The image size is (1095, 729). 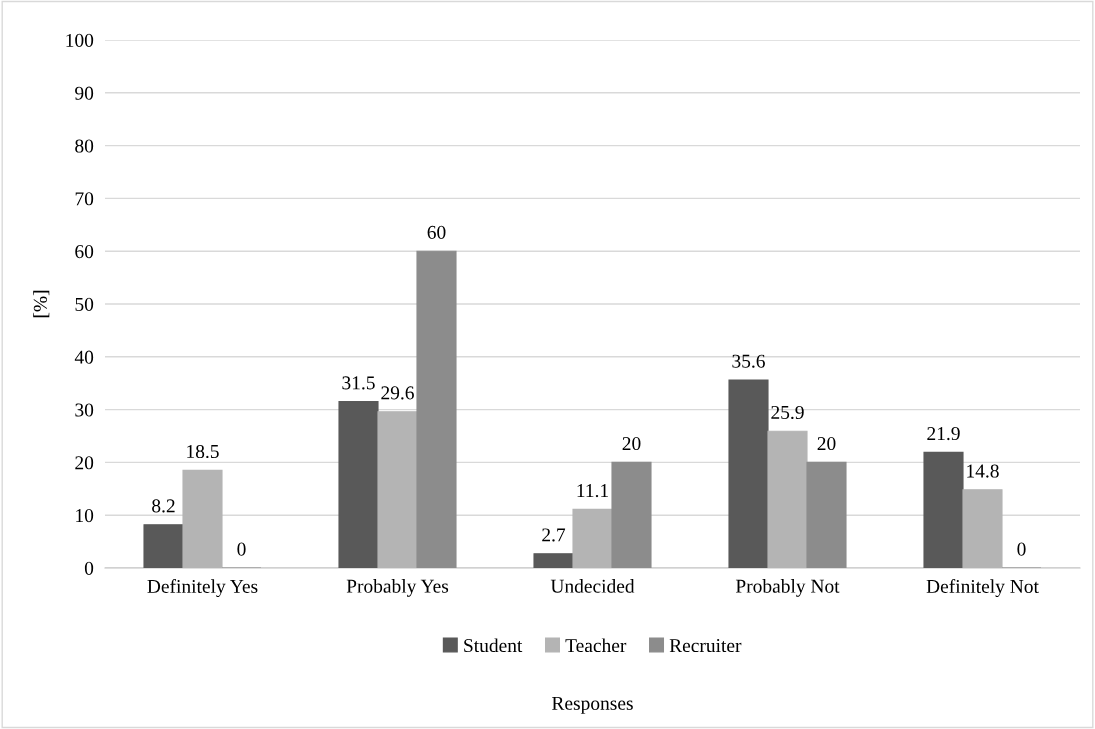 I want to click on x-tick-label: Undecided, so click(x=592, y=586).